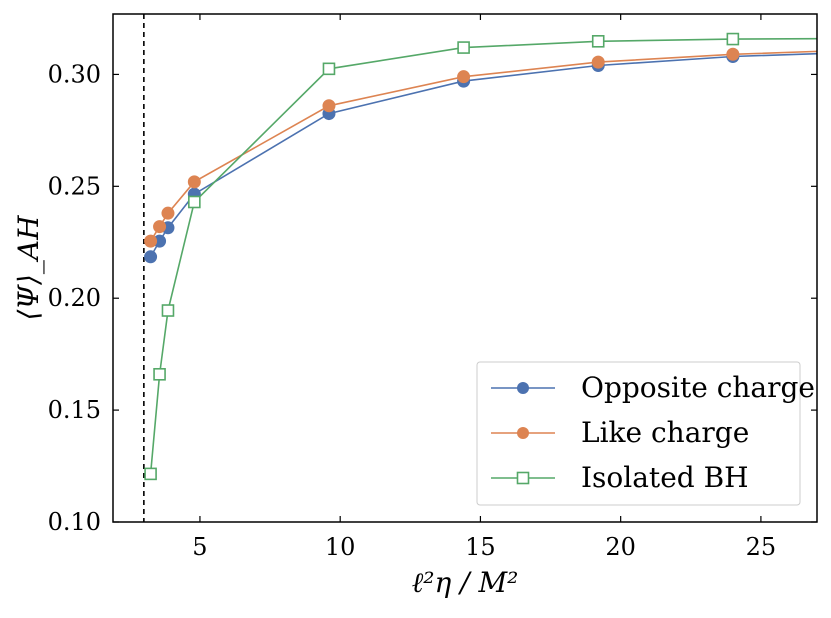 Image resolution: width=831 pixels, height=618 pixels. Describe the element at coordinates (340, 547) in the screenshot. I see `x-tick-label-1: 10` at that location.